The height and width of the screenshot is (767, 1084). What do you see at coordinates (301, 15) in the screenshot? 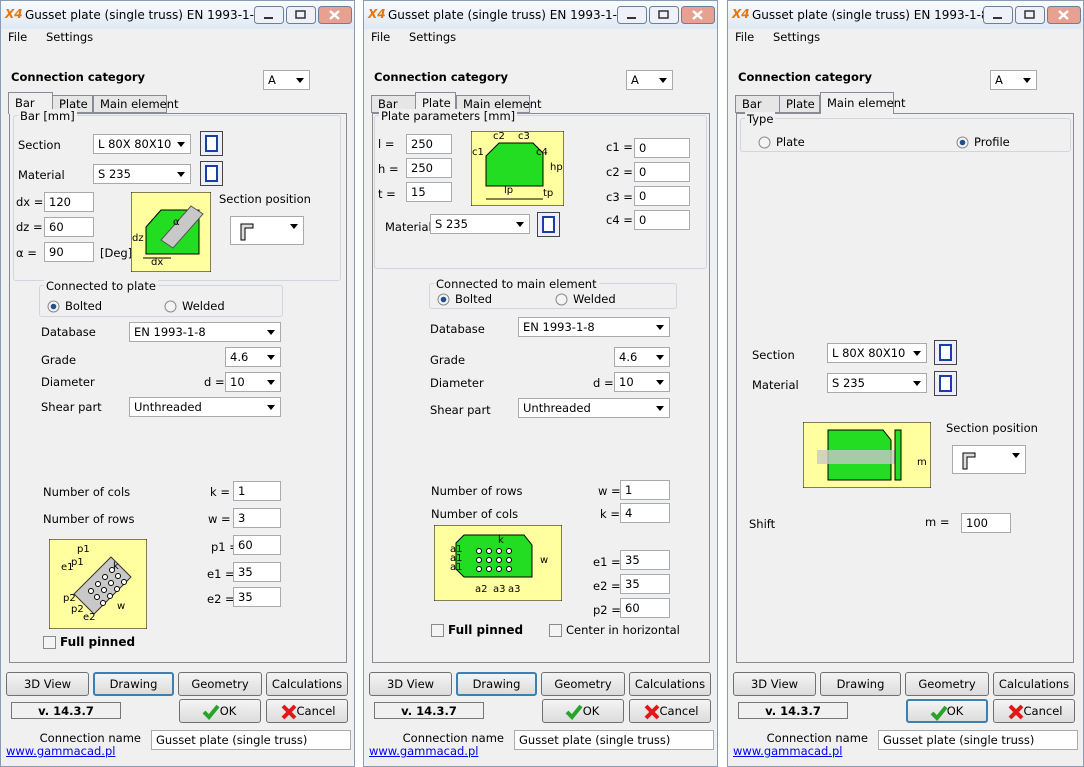
I see `maximize-button` at bounding box center [301, 15].